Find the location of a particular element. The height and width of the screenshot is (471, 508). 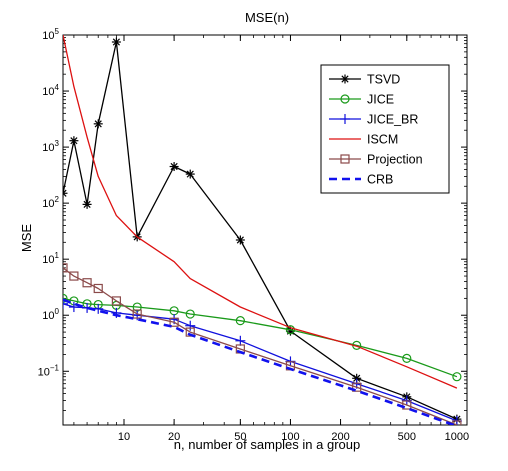

y-tick-label: 10⁴ is located at coordinates (50, 90).